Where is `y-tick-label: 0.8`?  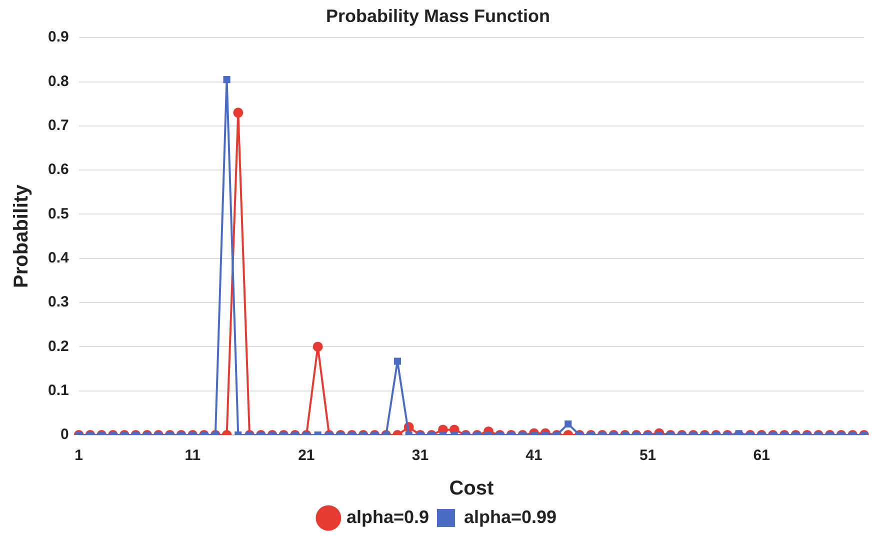
y-tick-label: 0.8 is located at coordinates (58, 81).